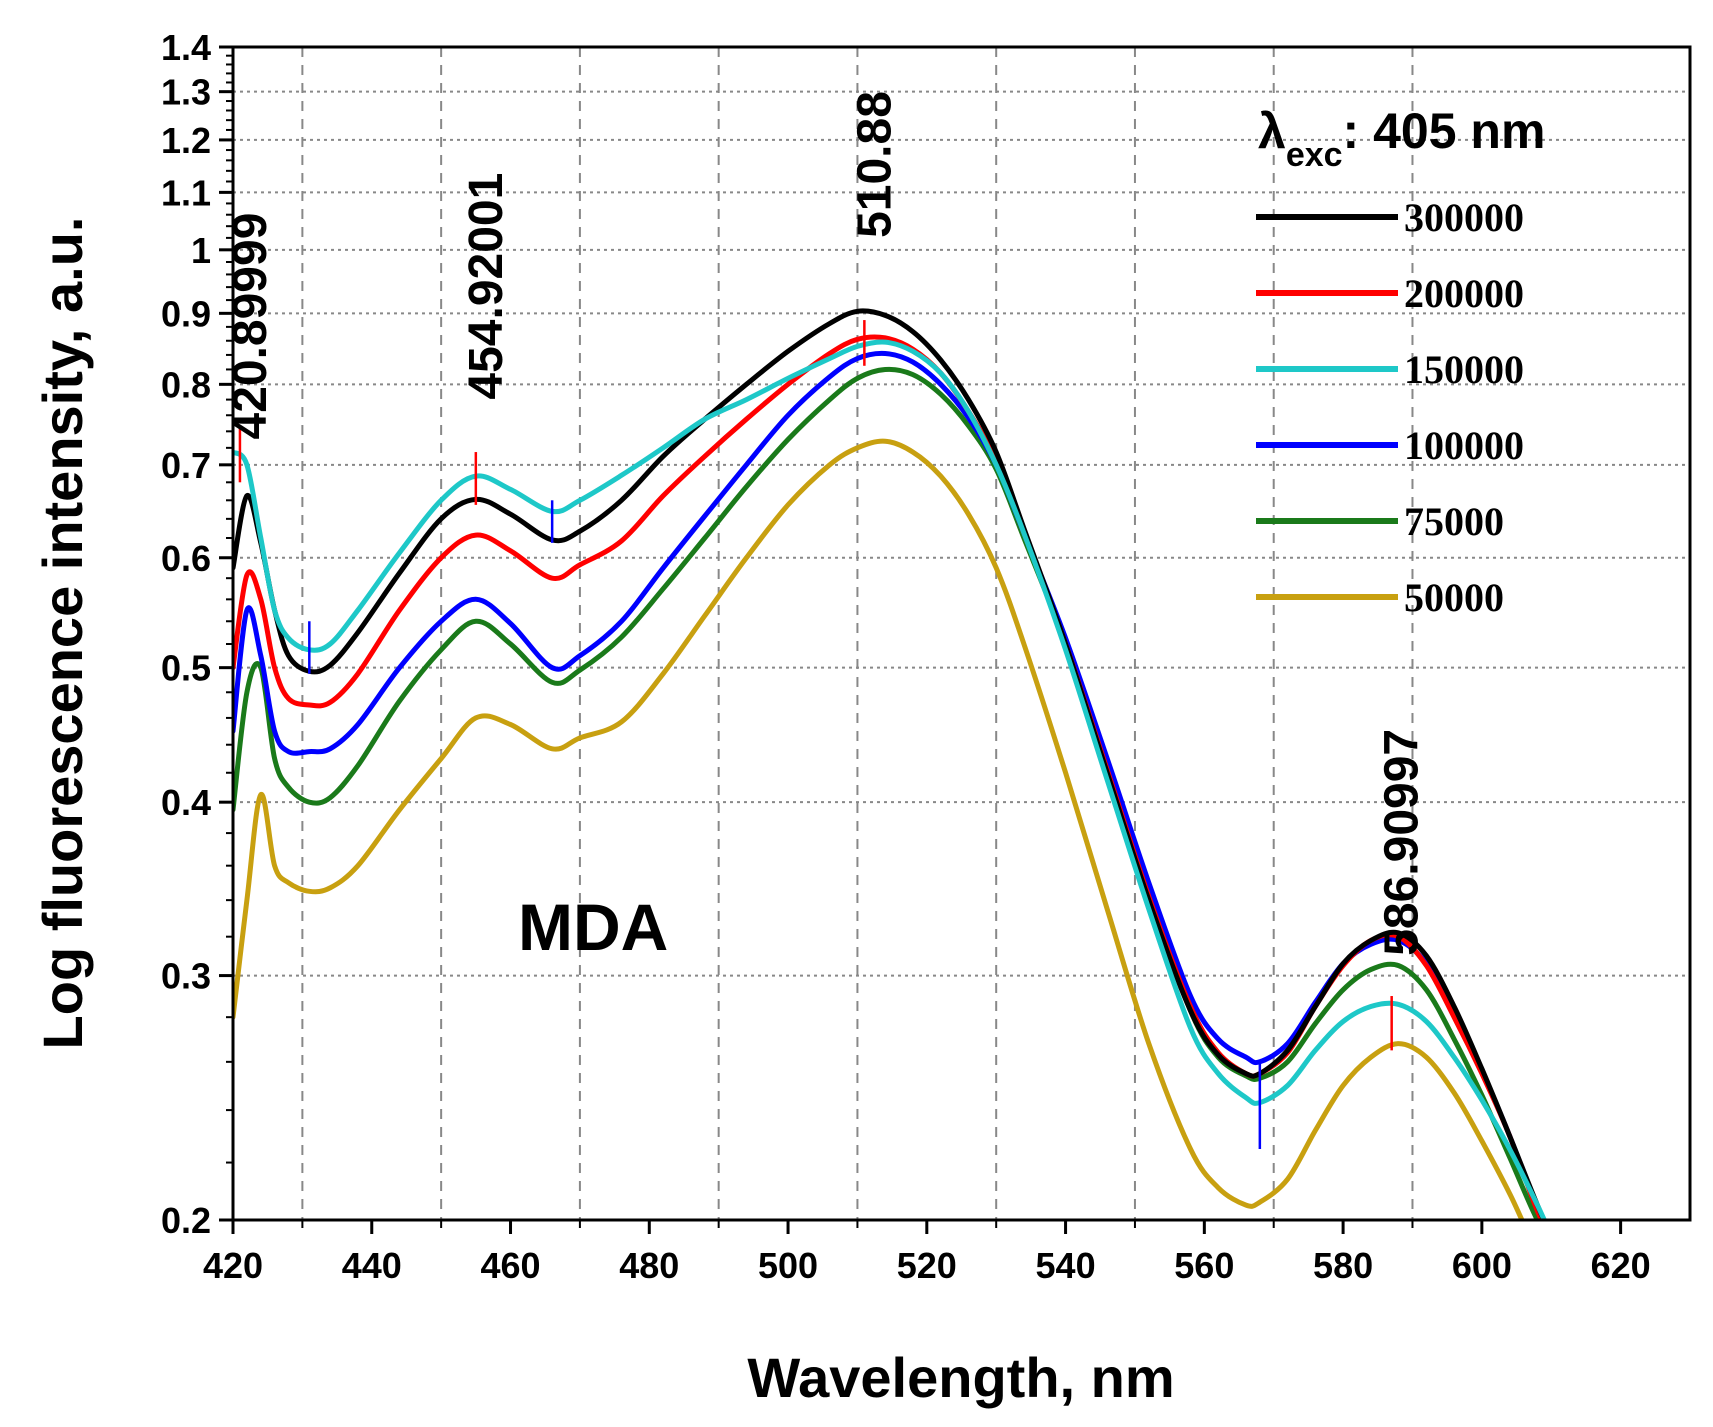 This screenshot has height=1427, width=1713. Describe the element at coordinates (186, 802) in the screenshot. I see `y-tick-label: 0.4` at that location.